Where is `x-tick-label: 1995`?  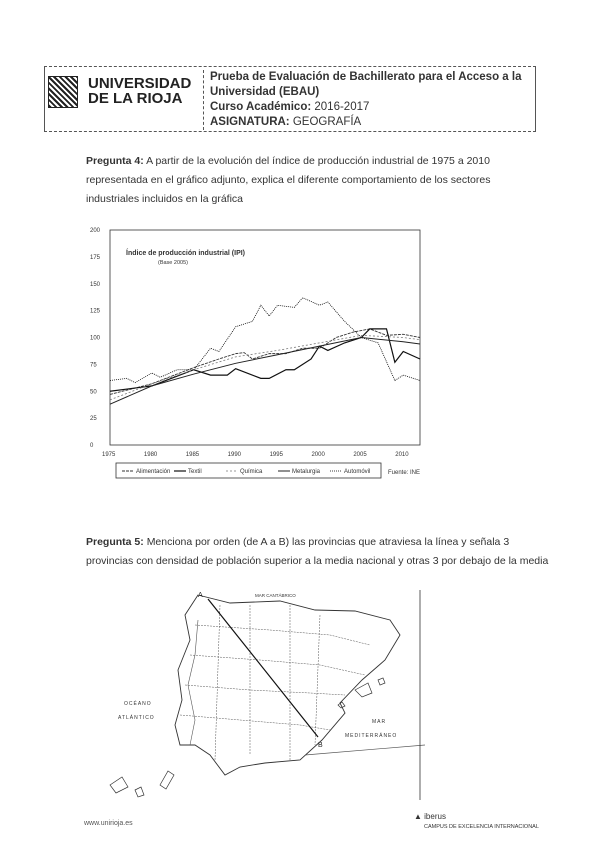 x-tick-label: 1995 is located at coordinates (277, 455).